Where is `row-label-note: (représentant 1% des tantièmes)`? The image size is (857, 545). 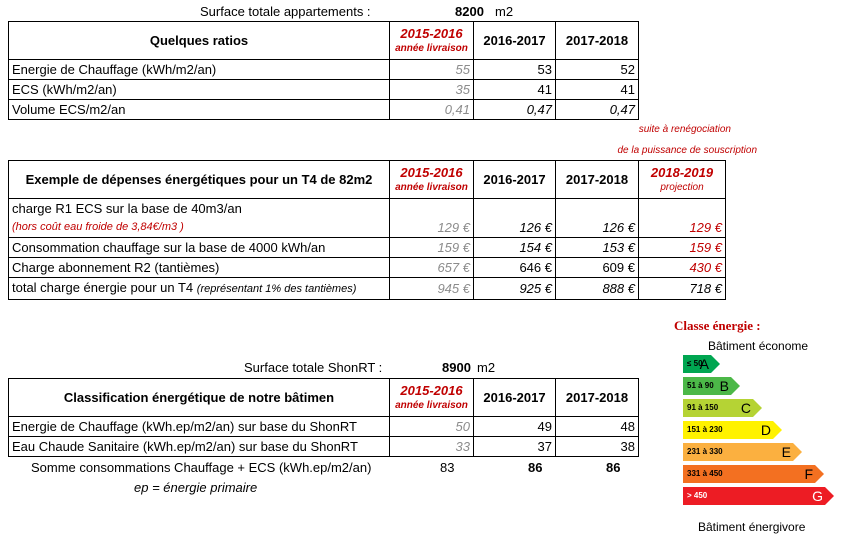 row-label-note: (représentant 1% des tantièmes) is located at coordinates (276, 289).